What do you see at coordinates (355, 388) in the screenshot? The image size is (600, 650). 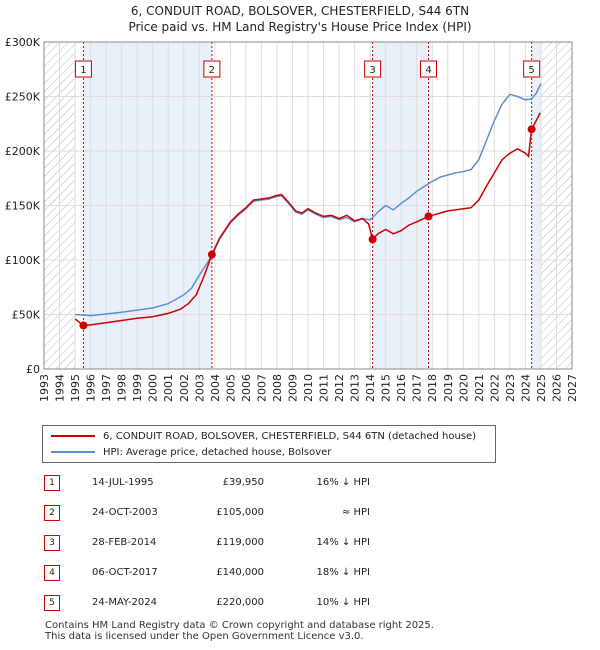 I see `x-tick-label: 2013` at bounding box center [355, 388].